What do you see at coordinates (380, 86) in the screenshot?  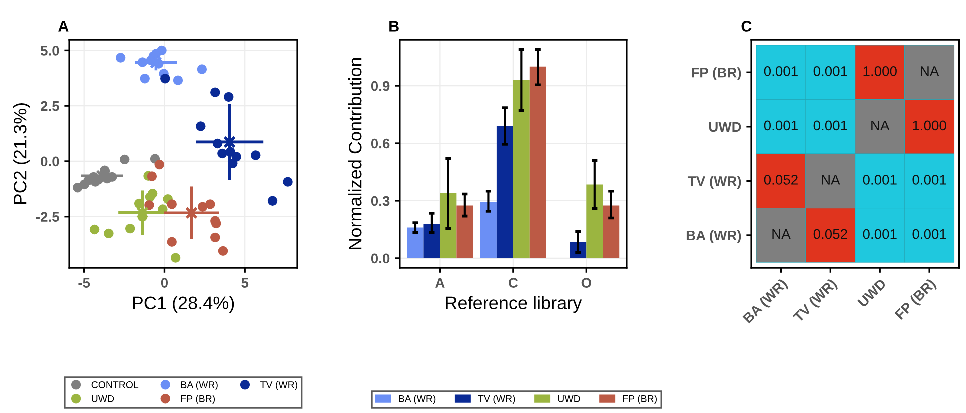 I see `y-tick-label: 0.9` at bounding box center [380, 86].